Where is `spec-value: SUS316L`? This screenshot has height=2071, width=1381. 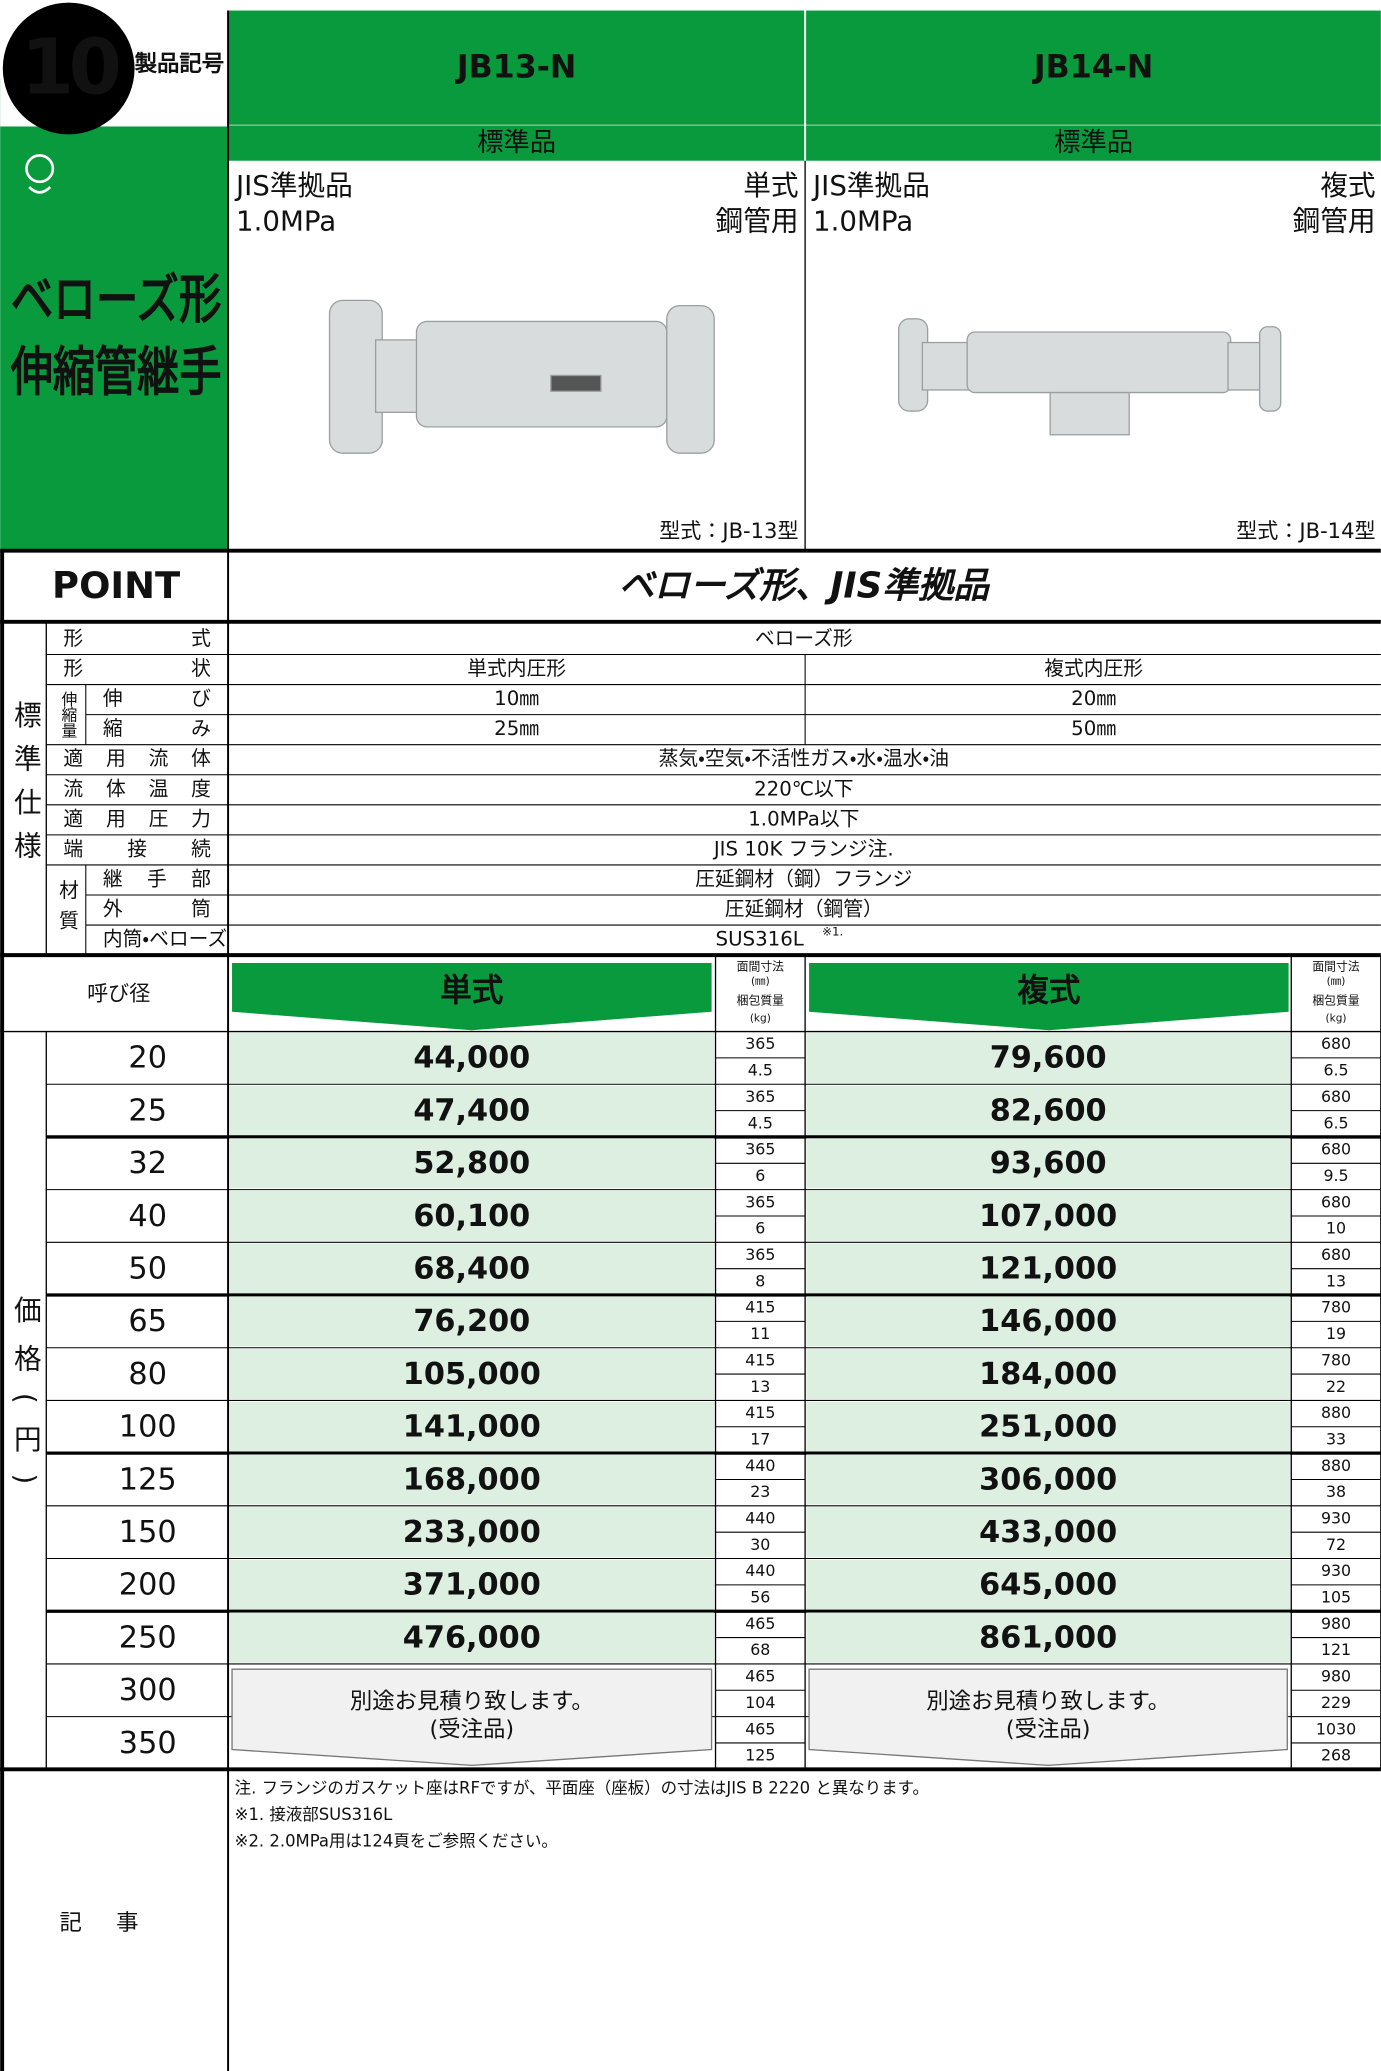
spec-value: SUS316L is located at coordinates (760, 939).